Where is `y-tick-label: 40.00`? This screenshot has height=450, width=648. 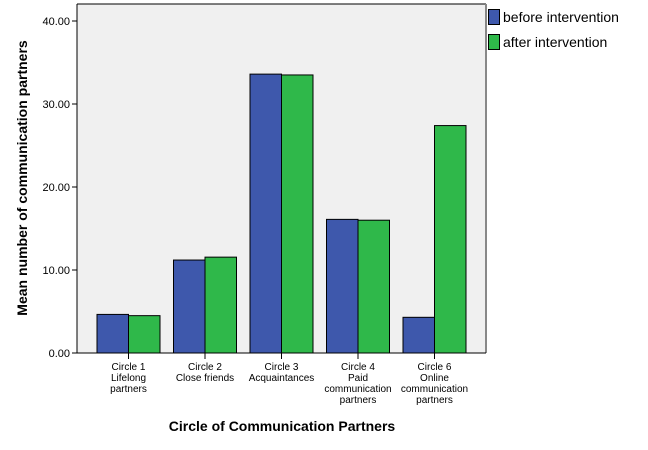 y-tick-label: 40.00 is located at coordinates (56, 22).